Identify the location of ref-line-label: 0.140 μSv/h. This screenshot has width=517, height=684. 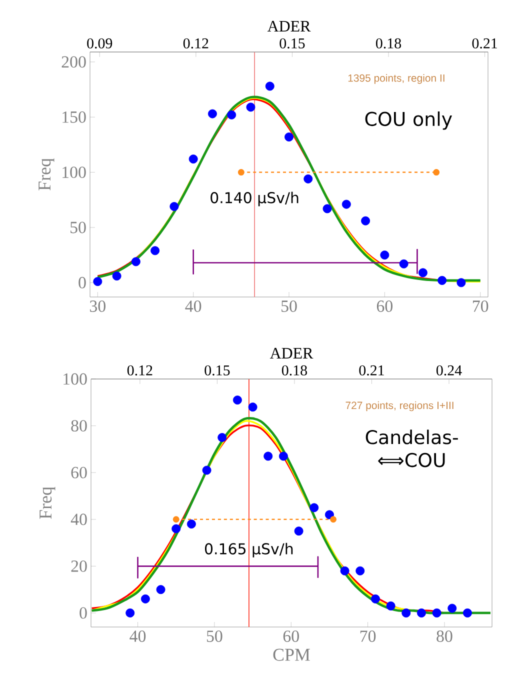
(254, 199).